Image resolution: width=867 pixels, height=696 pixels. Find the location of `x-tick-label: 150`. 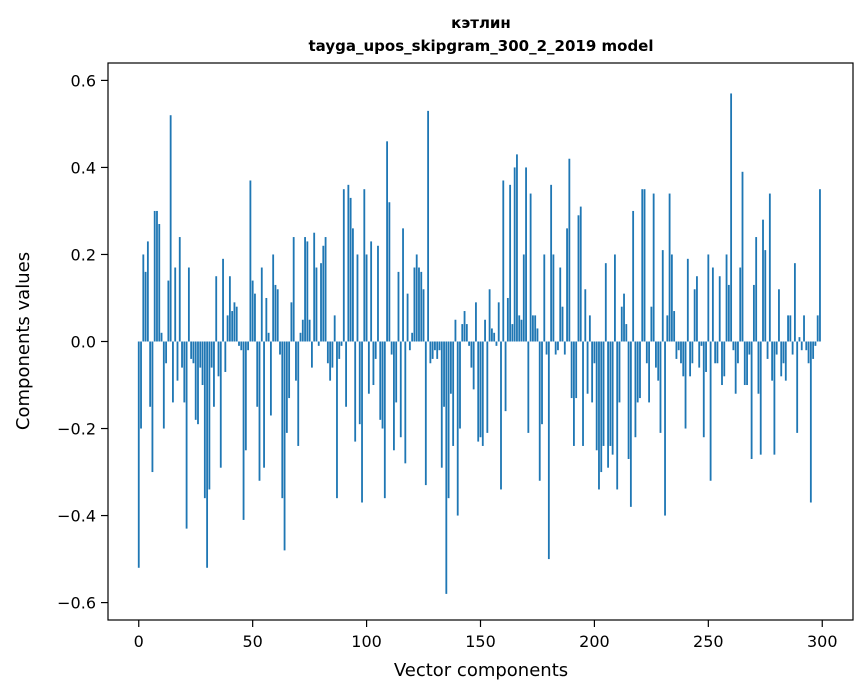

x-tick-label: 150 is located at coordinates (480, 641).